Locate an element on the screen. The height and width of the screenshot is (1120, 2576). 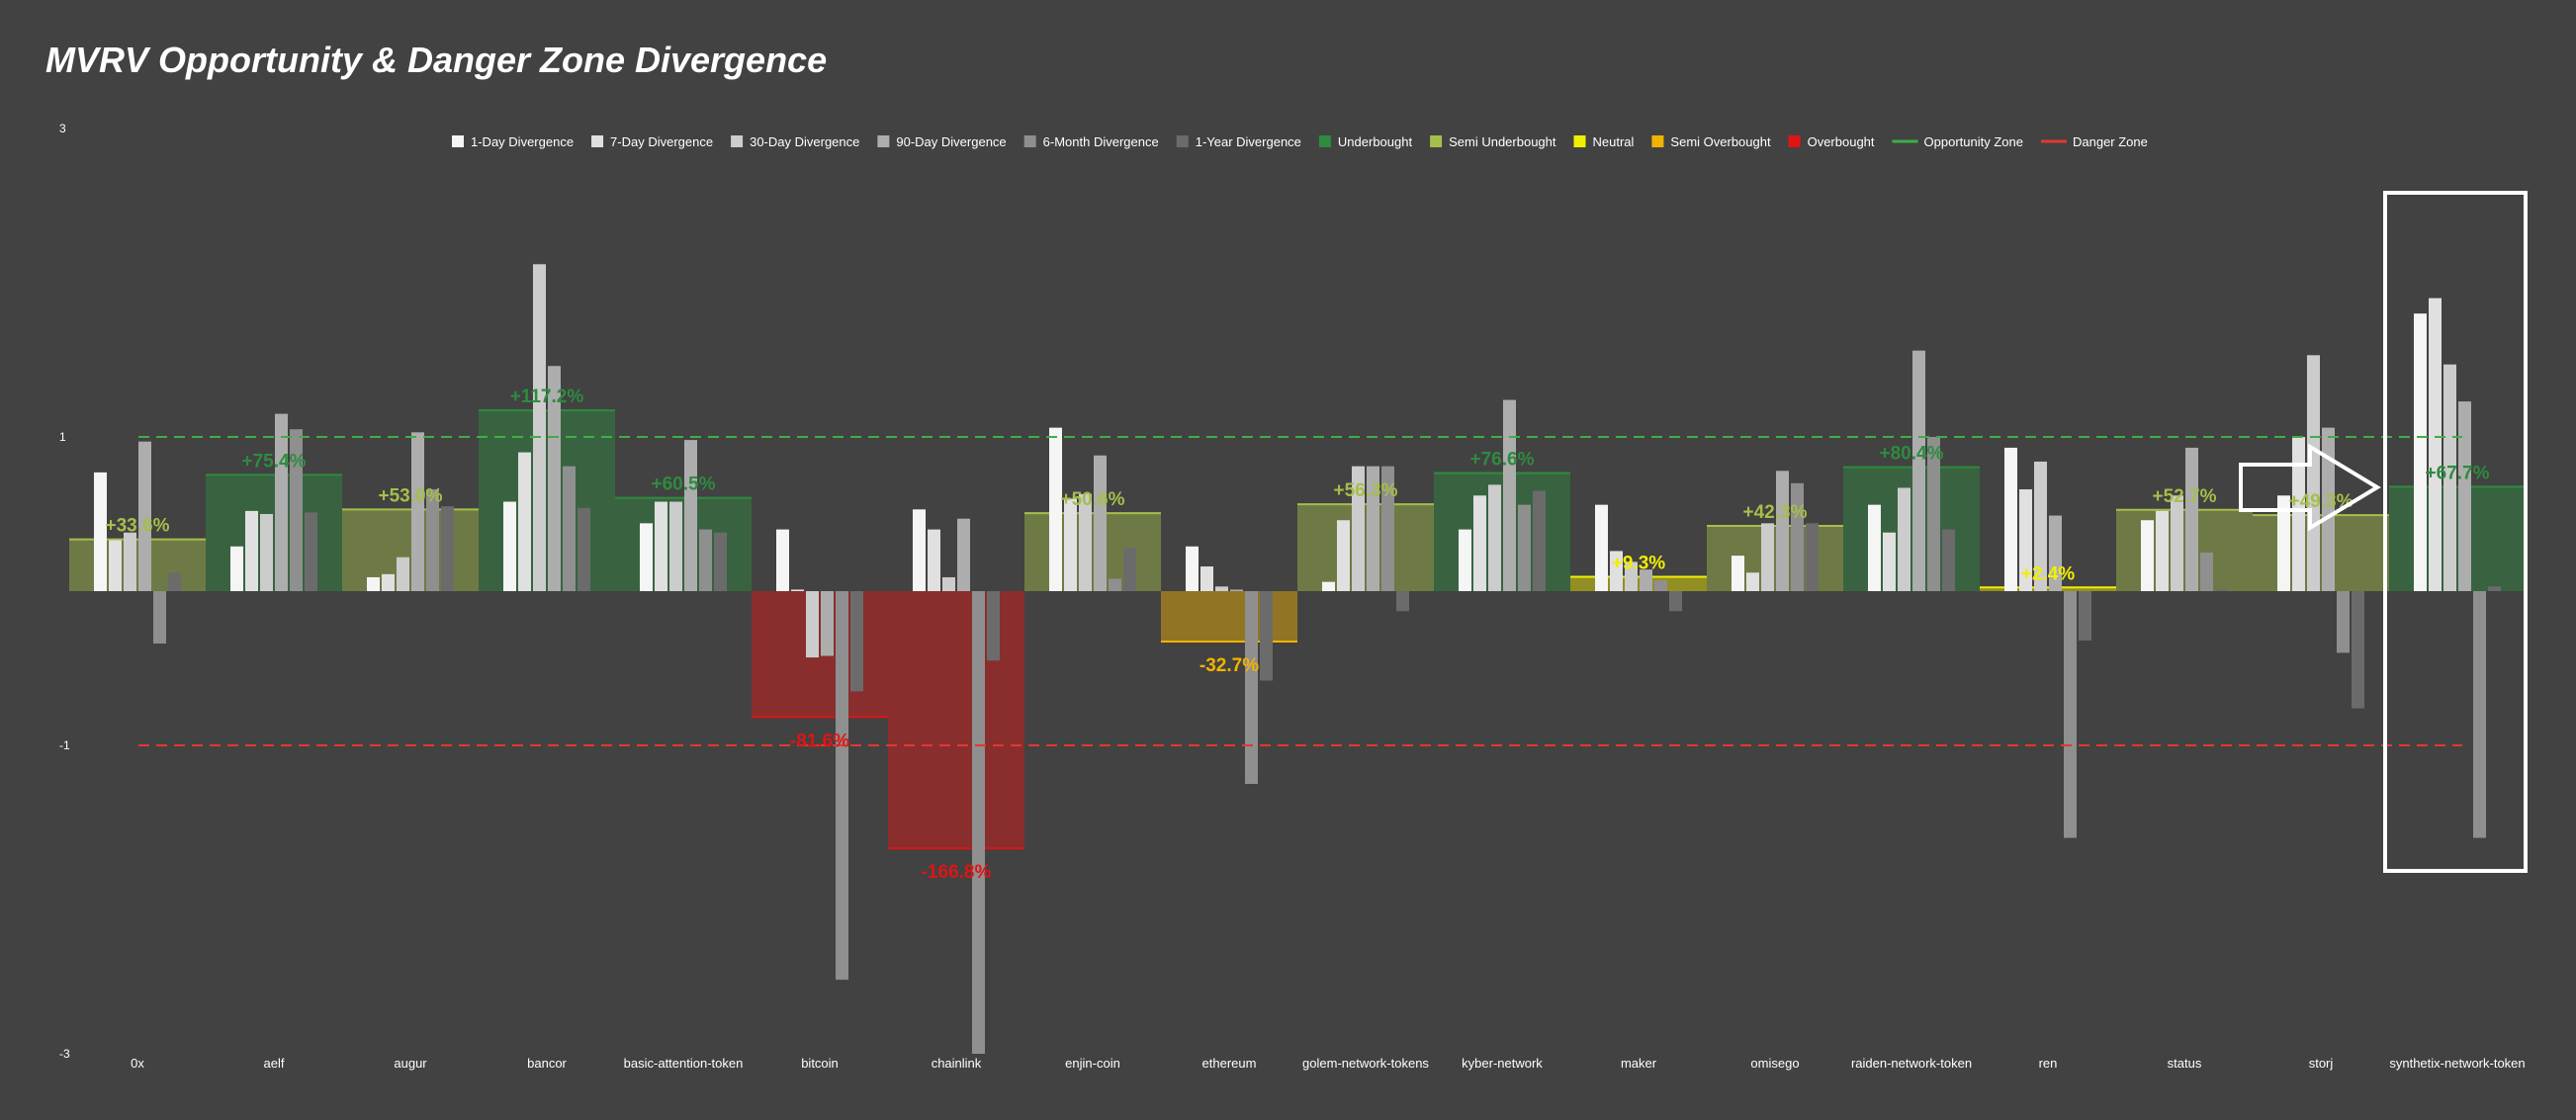
aggregate-box-enjin-coin is located at coordinates (1092, 552).